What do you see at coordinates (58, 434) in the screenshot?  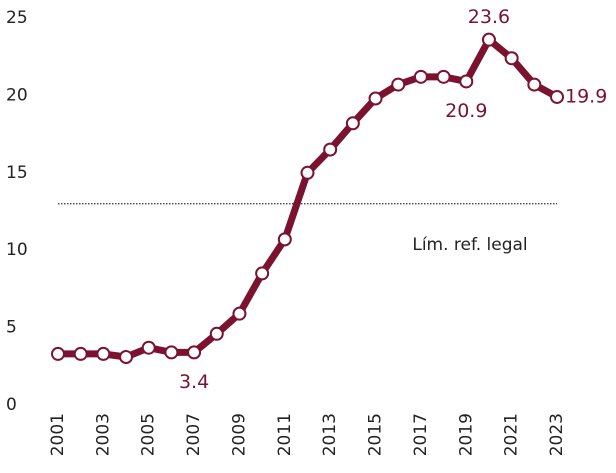 I see `x-tick-label: 2001` at bounding box center [58, 434].